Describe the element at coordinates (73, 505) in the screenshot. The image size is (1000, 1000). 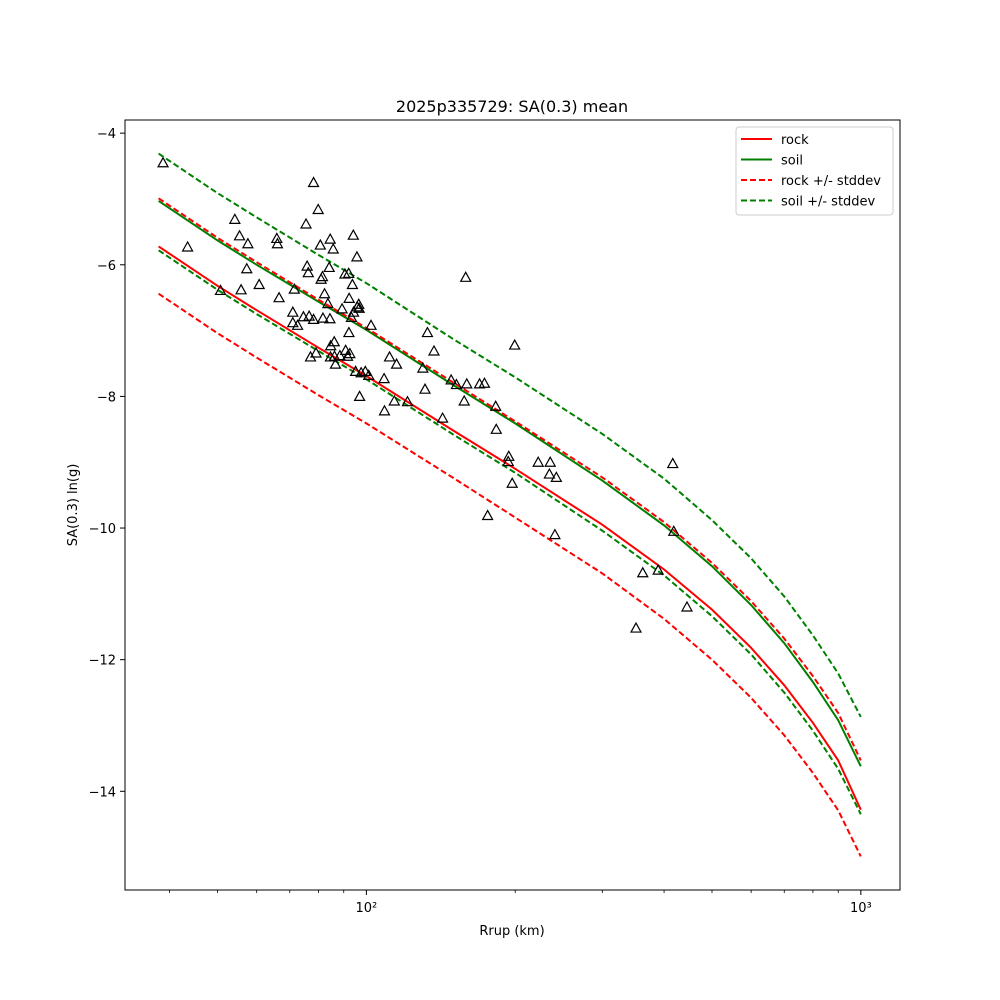
I see `y-axis-label: SA(0.3) ln(g)` at that location.